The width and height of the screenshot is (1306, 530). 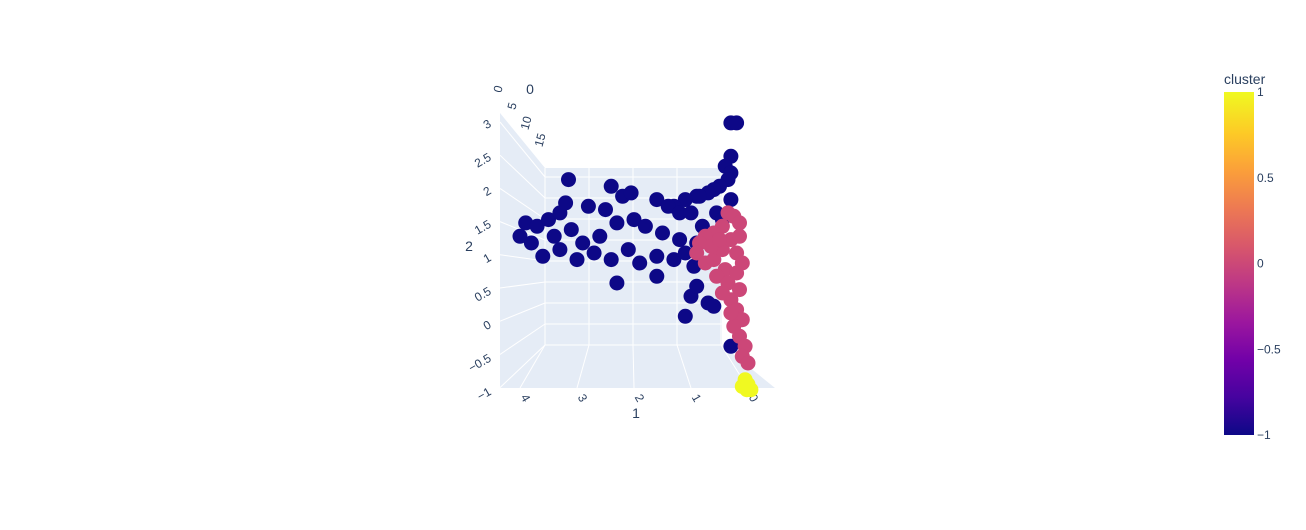 I want to click on colorbar-tick-label: −1, so click(x=1264, y=435).